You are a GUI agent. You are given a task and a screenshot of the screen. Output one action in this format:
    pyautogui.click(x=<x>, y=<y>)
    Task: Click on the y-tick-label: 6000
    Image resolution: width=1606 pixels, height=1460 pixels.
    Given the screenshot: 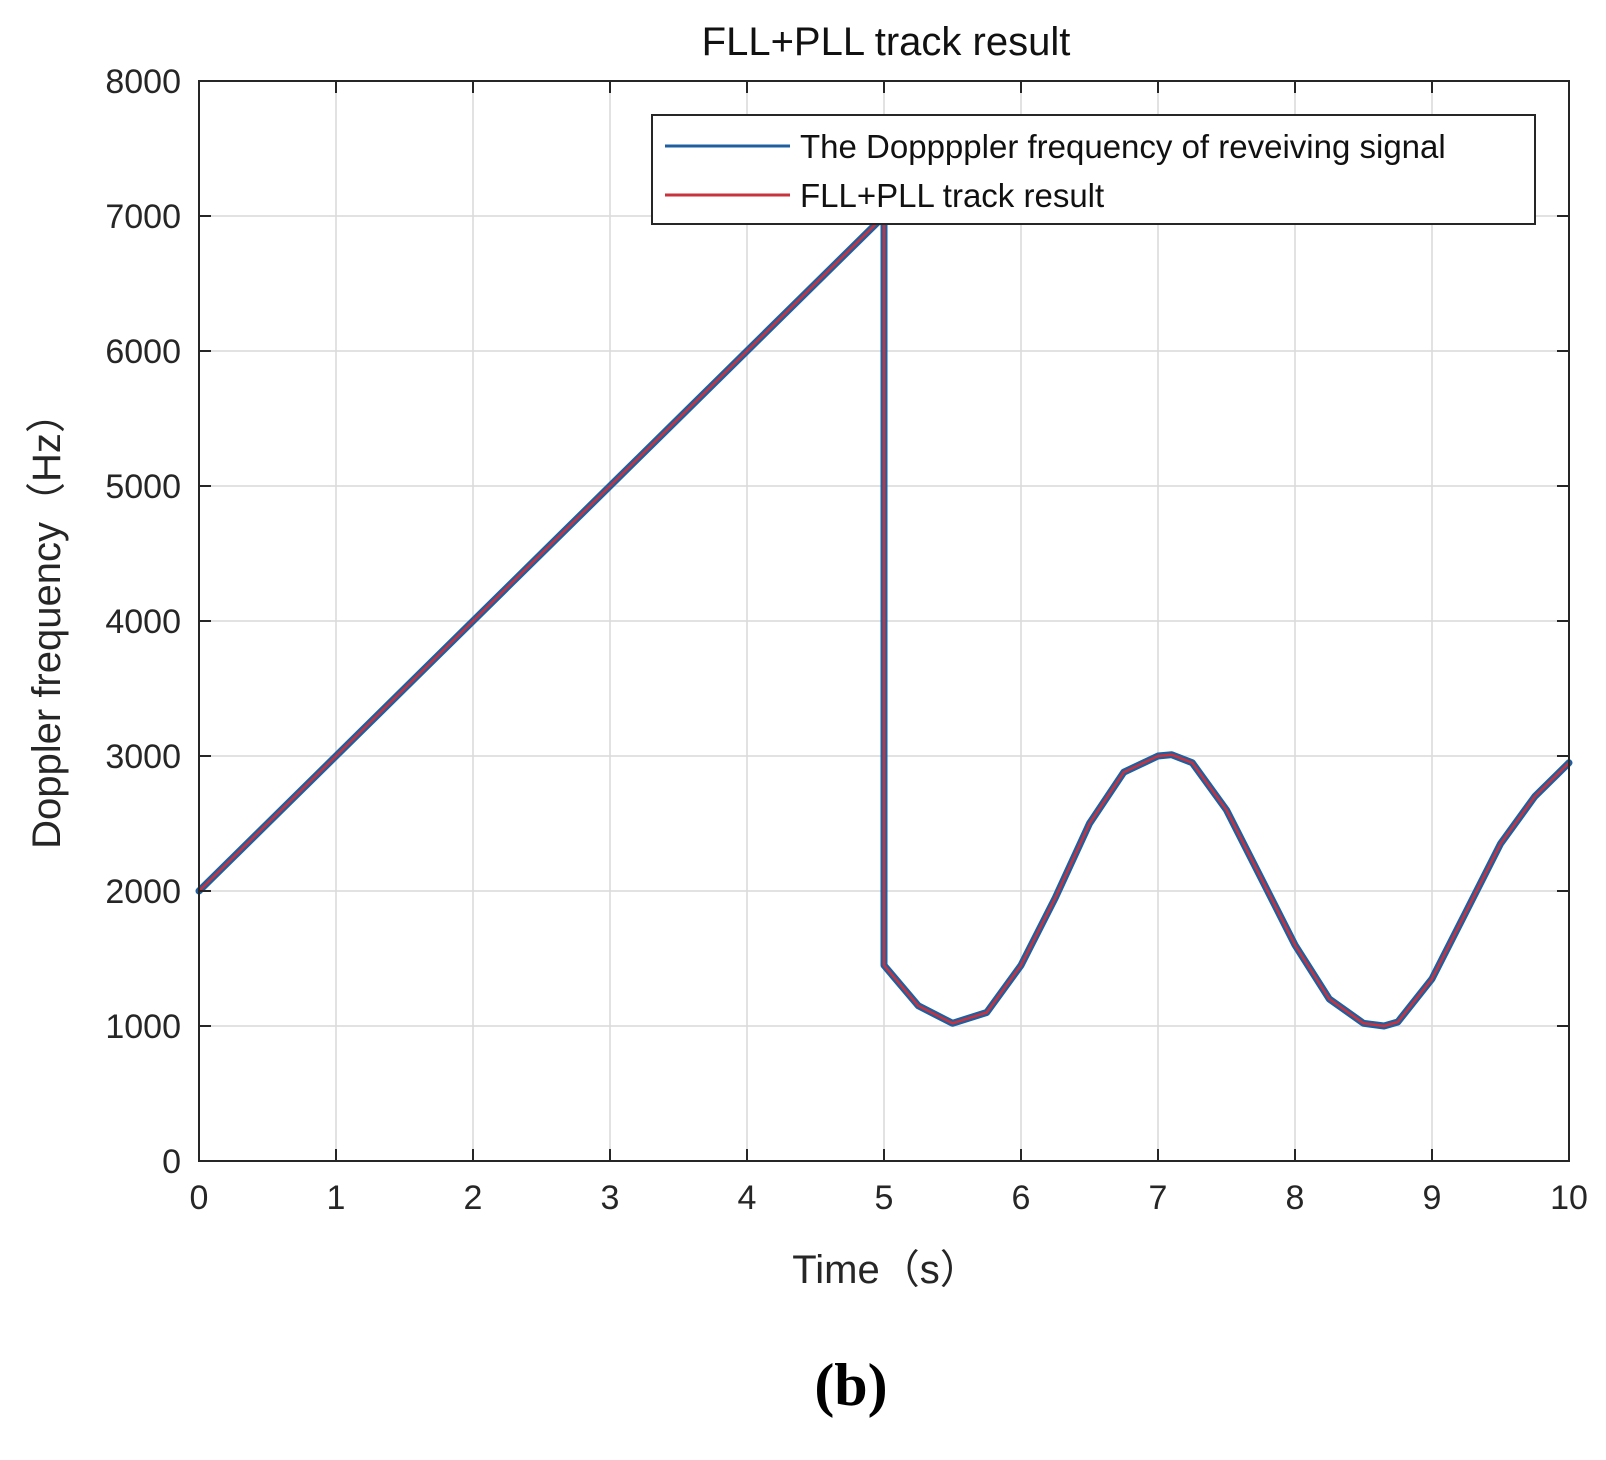 What is the action you would take?
    pyautogui.click(x=143, y=352)
    